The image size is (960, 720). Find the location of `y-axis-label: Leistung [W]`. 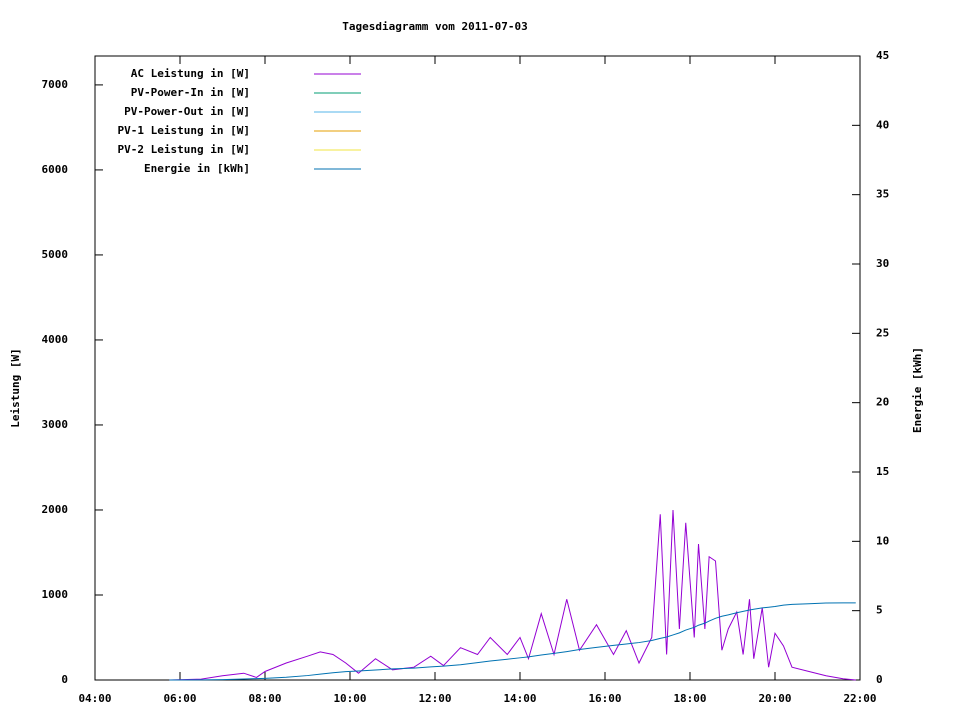

y-axis-label: Leistung [W] is located at coordinates (15, 387).